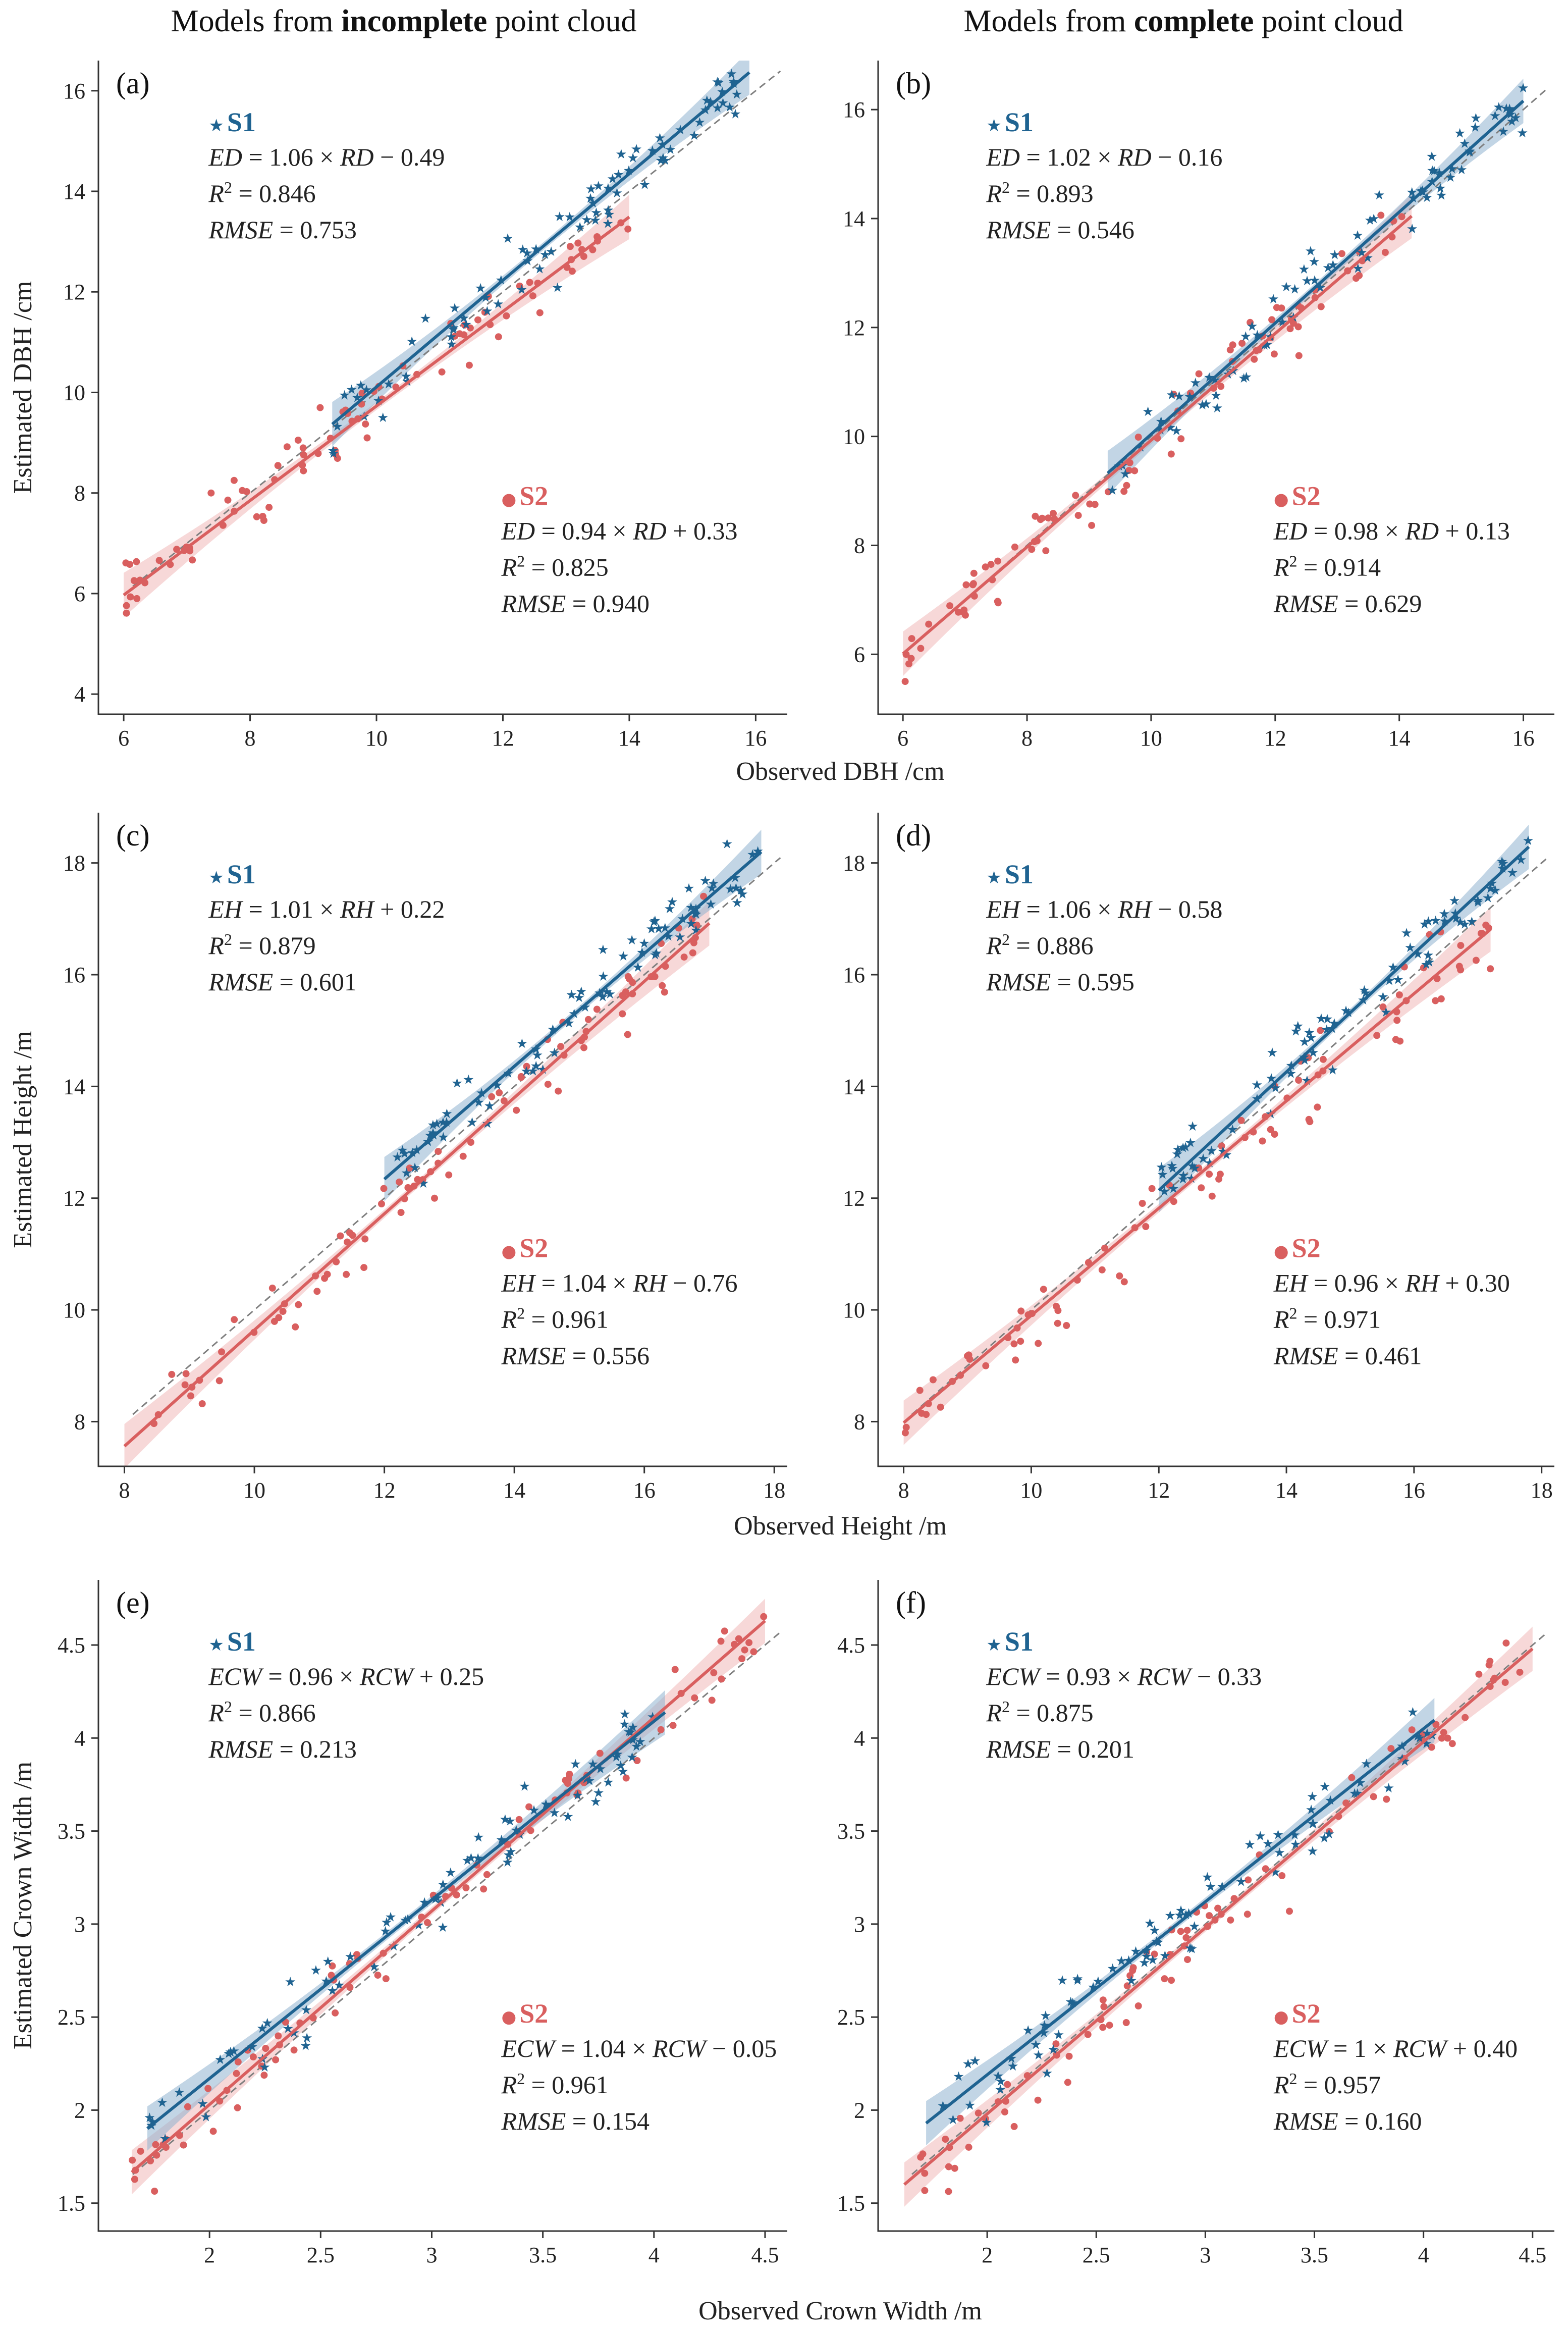 This screenshot has width=1568, height=2332. I want to click on s2-r2: R2 = 0.971, so click(1327, 1319).